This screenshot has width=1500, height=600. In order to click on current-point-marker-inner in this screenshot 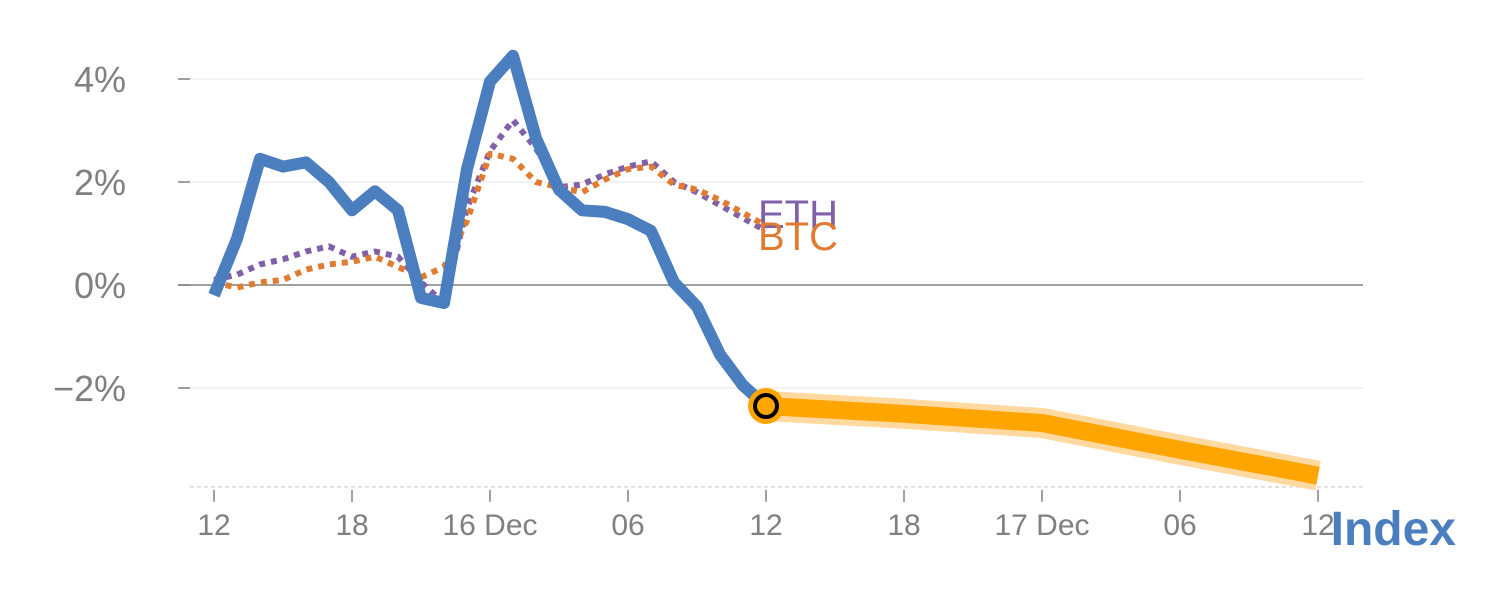, I will do `click(766, 406)`.